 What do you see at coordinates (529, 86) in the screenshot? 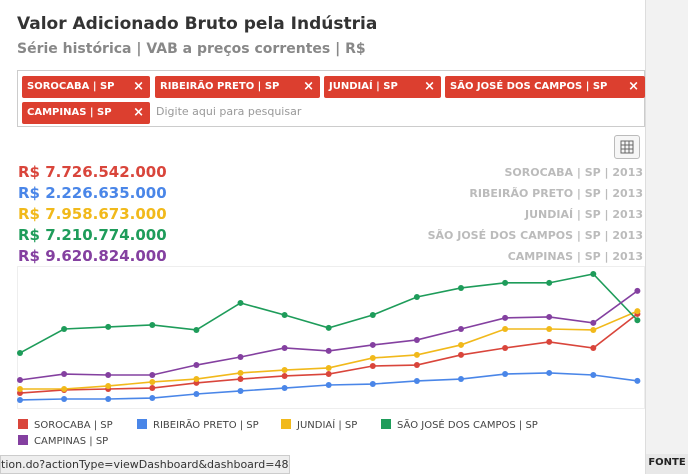
I see `tag-label: SÃO JOSÉ DOS CAMPOS | SP` at bounding box center [529, 86].